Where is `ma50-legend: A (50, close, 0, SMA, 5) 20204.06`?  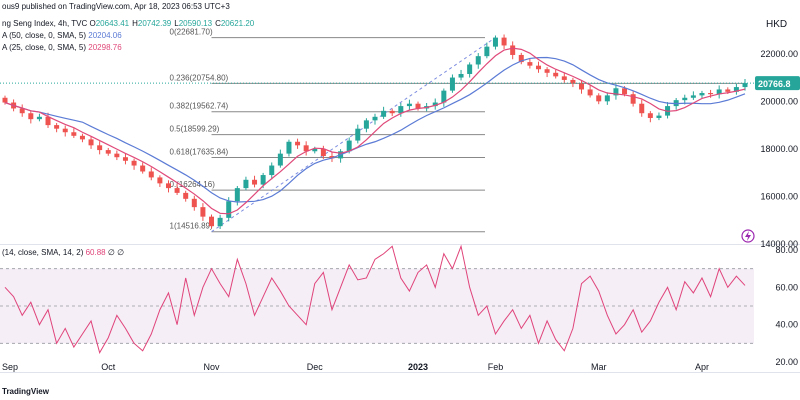
ma50-legend: A (50, close, 0, SMA, 5) 20204.06 is located at coordinates (62, 35).